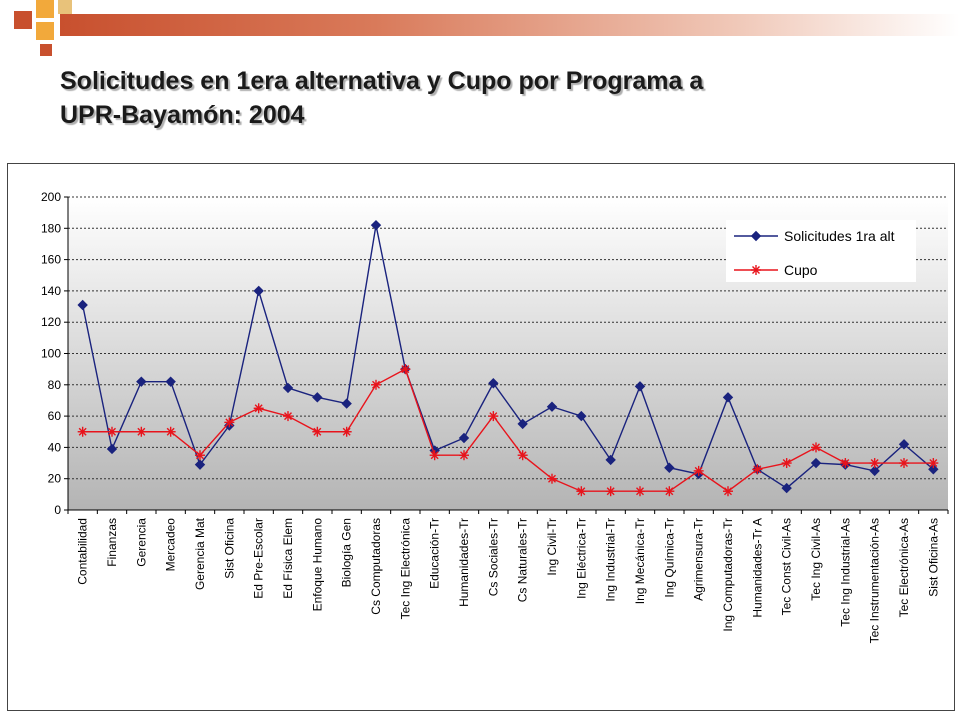 The width and height of the screenshot is (960, 720). What do you see at coordinates (933, 557) in the screenshot?
I see `x-category-label: Sist Oficina-As` at bounding box center [933, 557].